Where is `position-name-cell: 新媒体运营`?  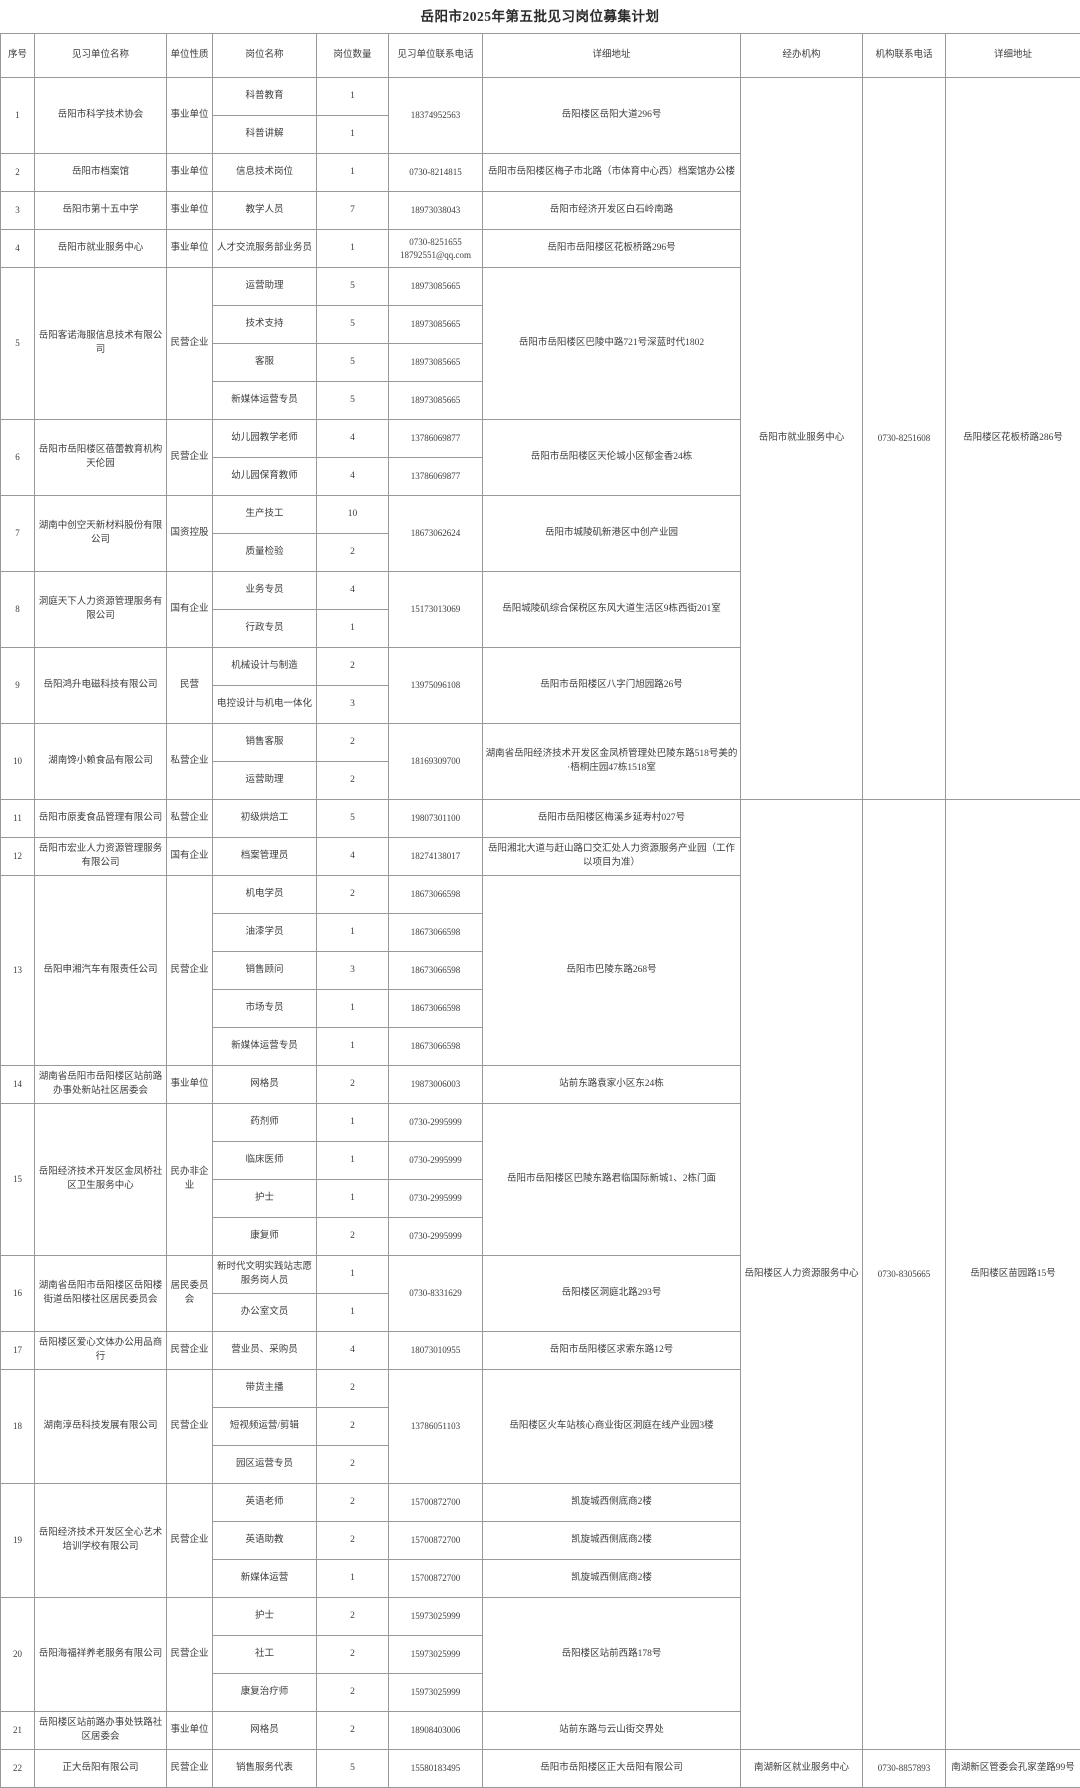
position-name-cell: 新媒体运营 is located at coordinates (265, 1579).